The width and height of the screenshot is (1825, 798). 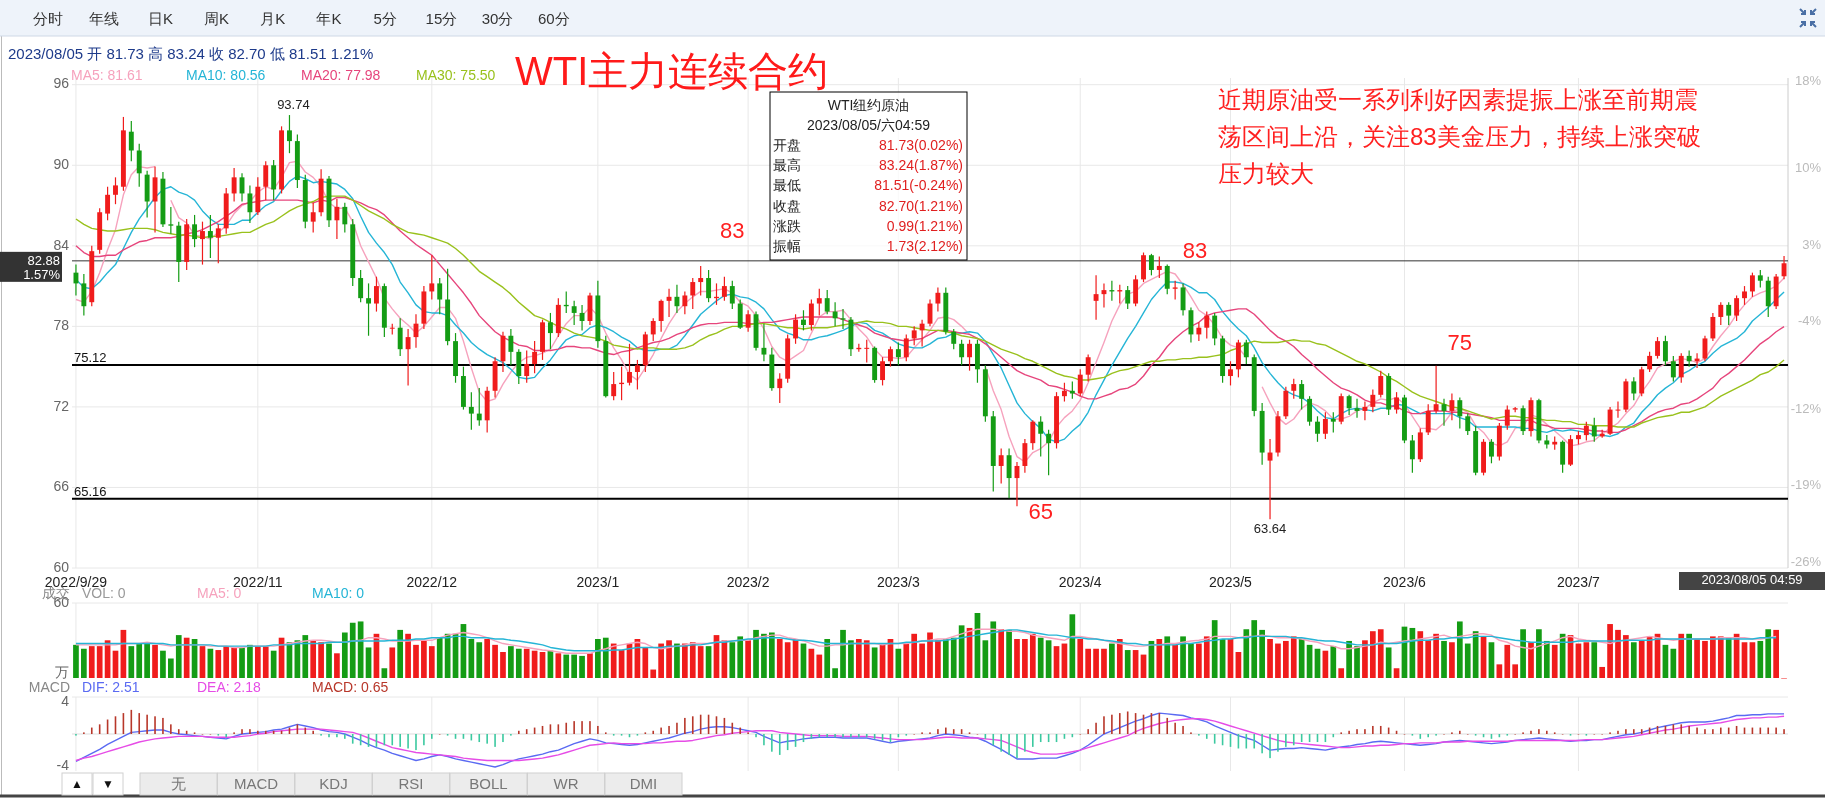 What do you see at coordinates (1460, 343) in the screenshot?
I see `annotation: 75` at bounding box center [1460, 343].